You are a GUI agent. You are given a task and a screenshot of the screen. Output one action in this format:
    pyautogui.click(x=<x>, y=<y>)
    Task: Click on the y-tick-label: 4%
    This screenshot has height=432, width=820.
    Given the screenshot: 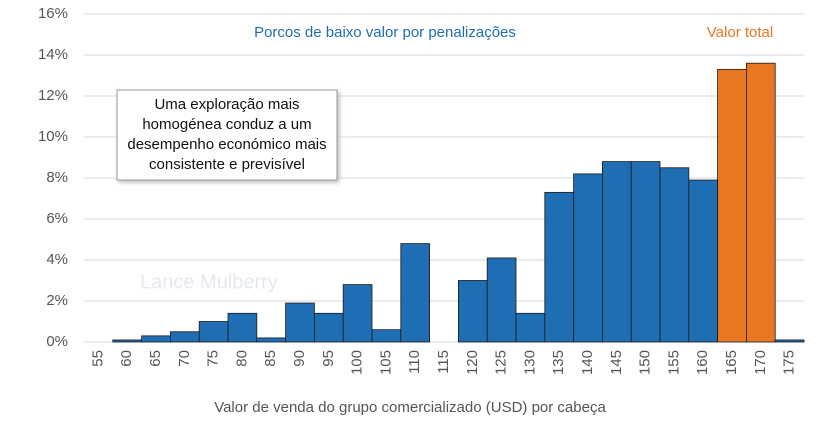 What is the action you would take?
    pyautogui.click(x=57, y=259)
    